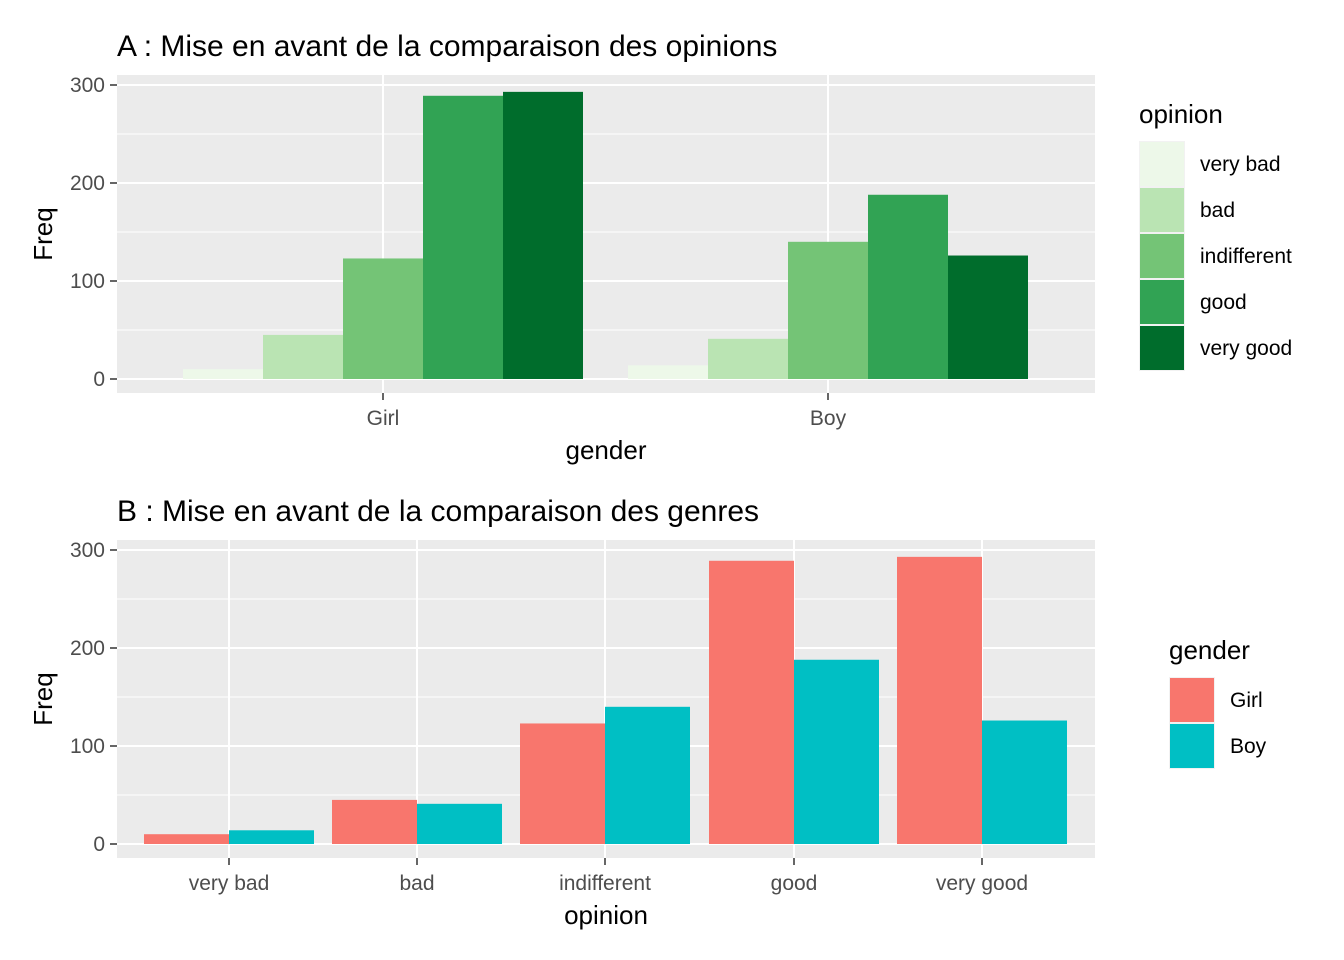  I want to click on chart-a-x-axis: Girl Boy, so click(607, 411).